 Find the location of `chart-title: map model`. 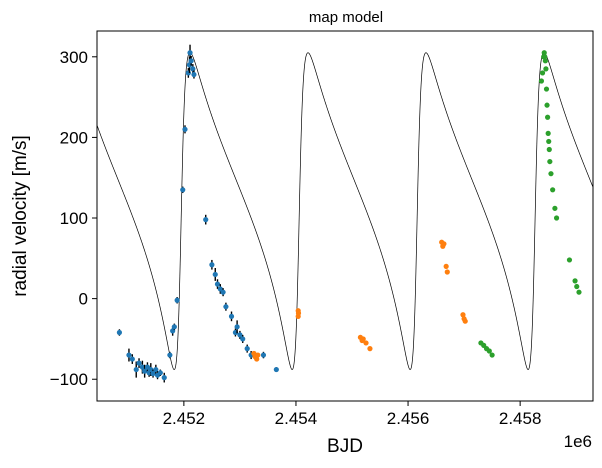

chart-title: map model is located at coordinates (346, 17).